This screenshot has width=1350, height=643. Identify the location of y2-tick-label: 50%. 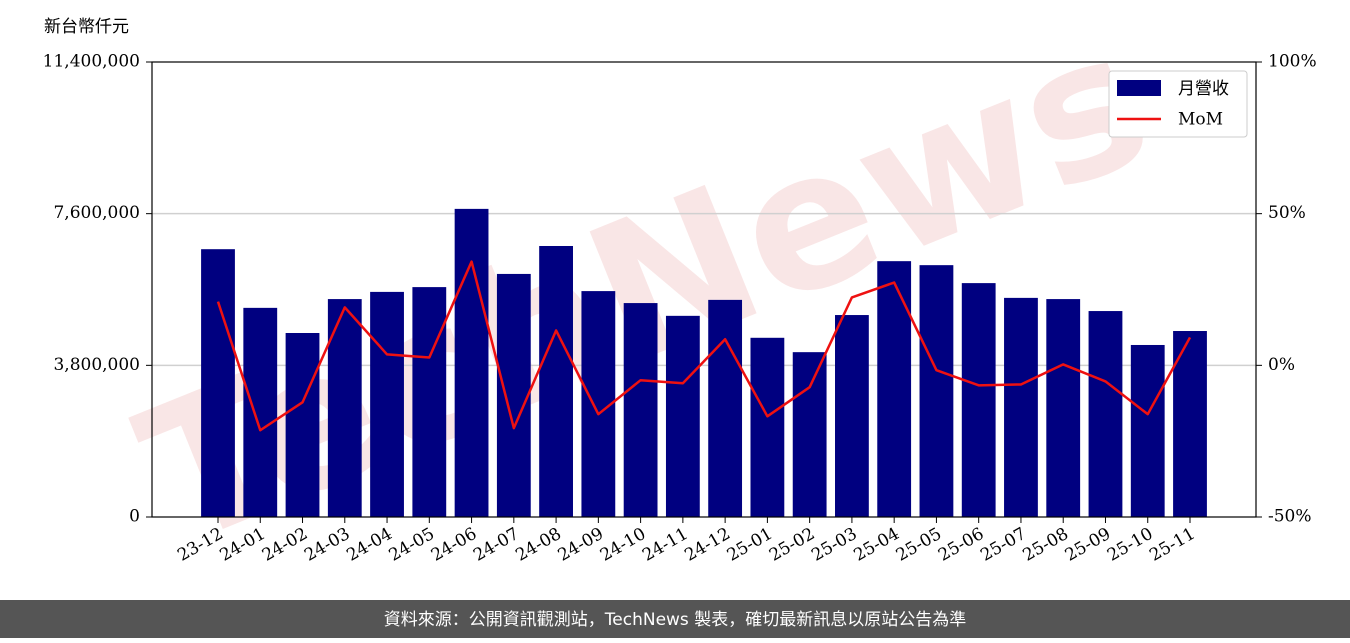
(1287, 213).